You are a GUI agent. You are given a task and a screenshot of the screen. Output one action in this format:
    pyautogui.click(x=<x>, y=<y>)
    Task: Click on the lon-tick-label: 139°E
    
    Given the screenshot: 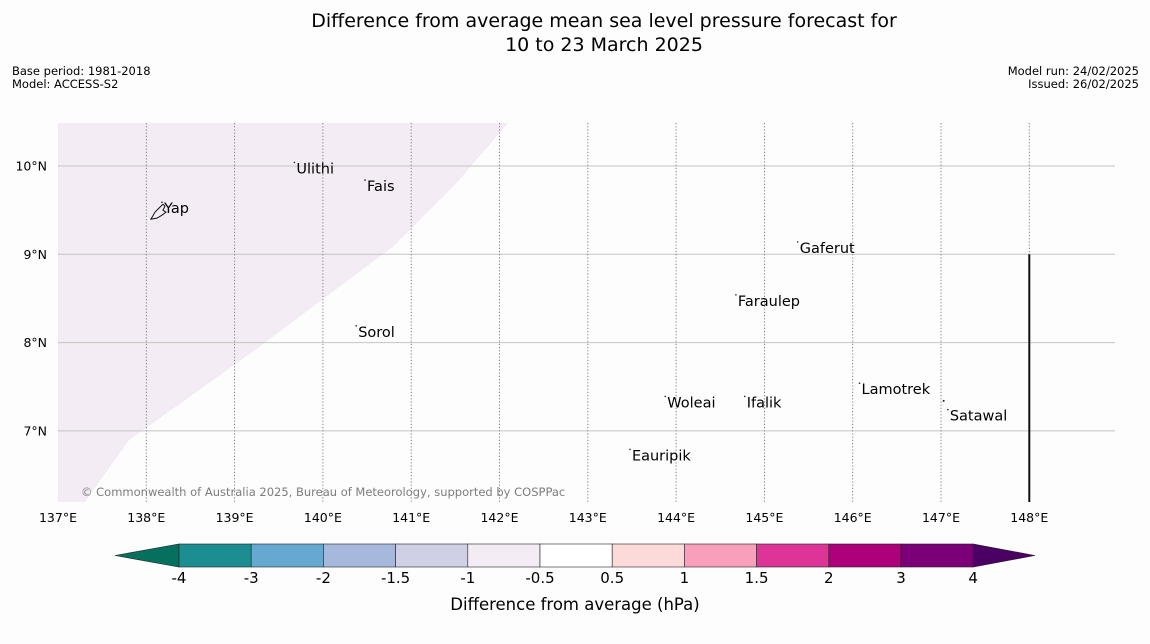 What is the action you would take?
    pyautogui.click(x=235, y=517)
    